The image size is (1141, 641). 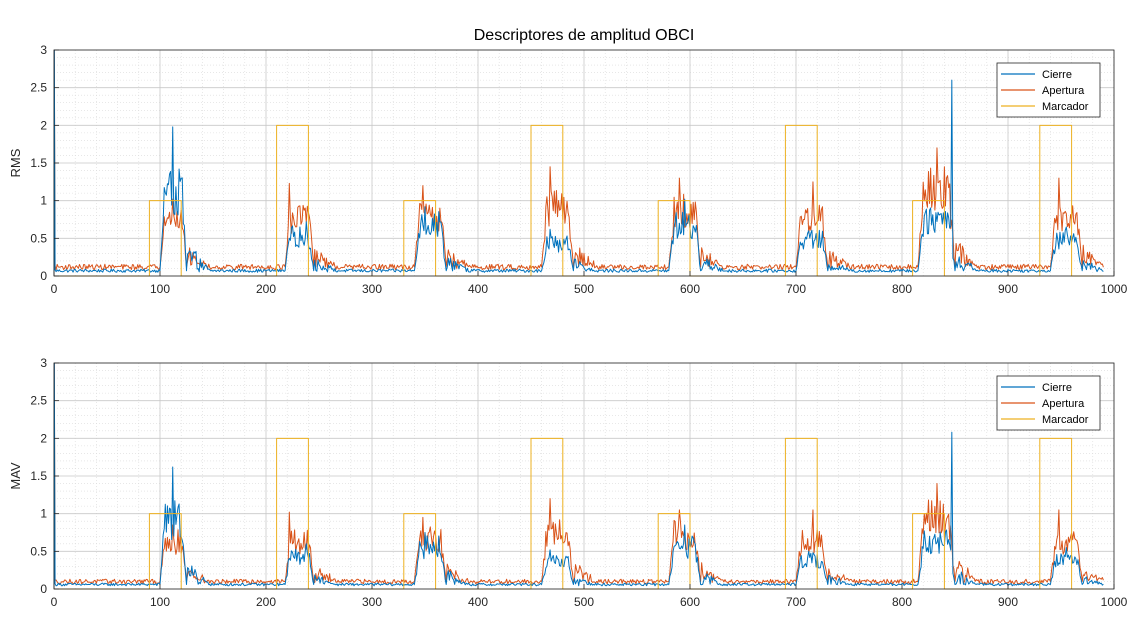 I want to click on y-axis-label: MAV, so click(x=15, y=476).